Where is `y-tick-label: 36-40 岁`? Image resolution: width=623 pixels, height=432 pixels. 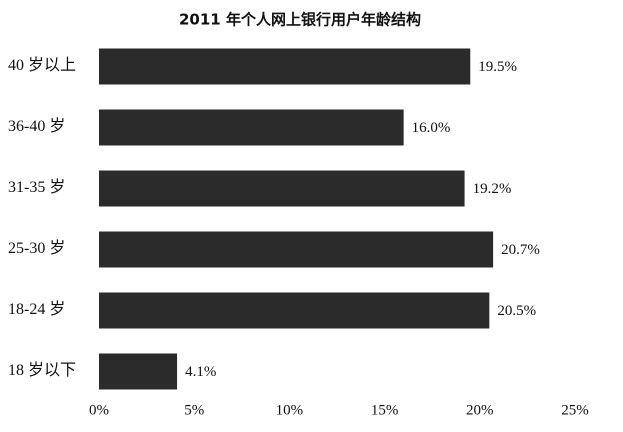 y-tick-label: 36-40 岁 is located at coordinates (36, 126).